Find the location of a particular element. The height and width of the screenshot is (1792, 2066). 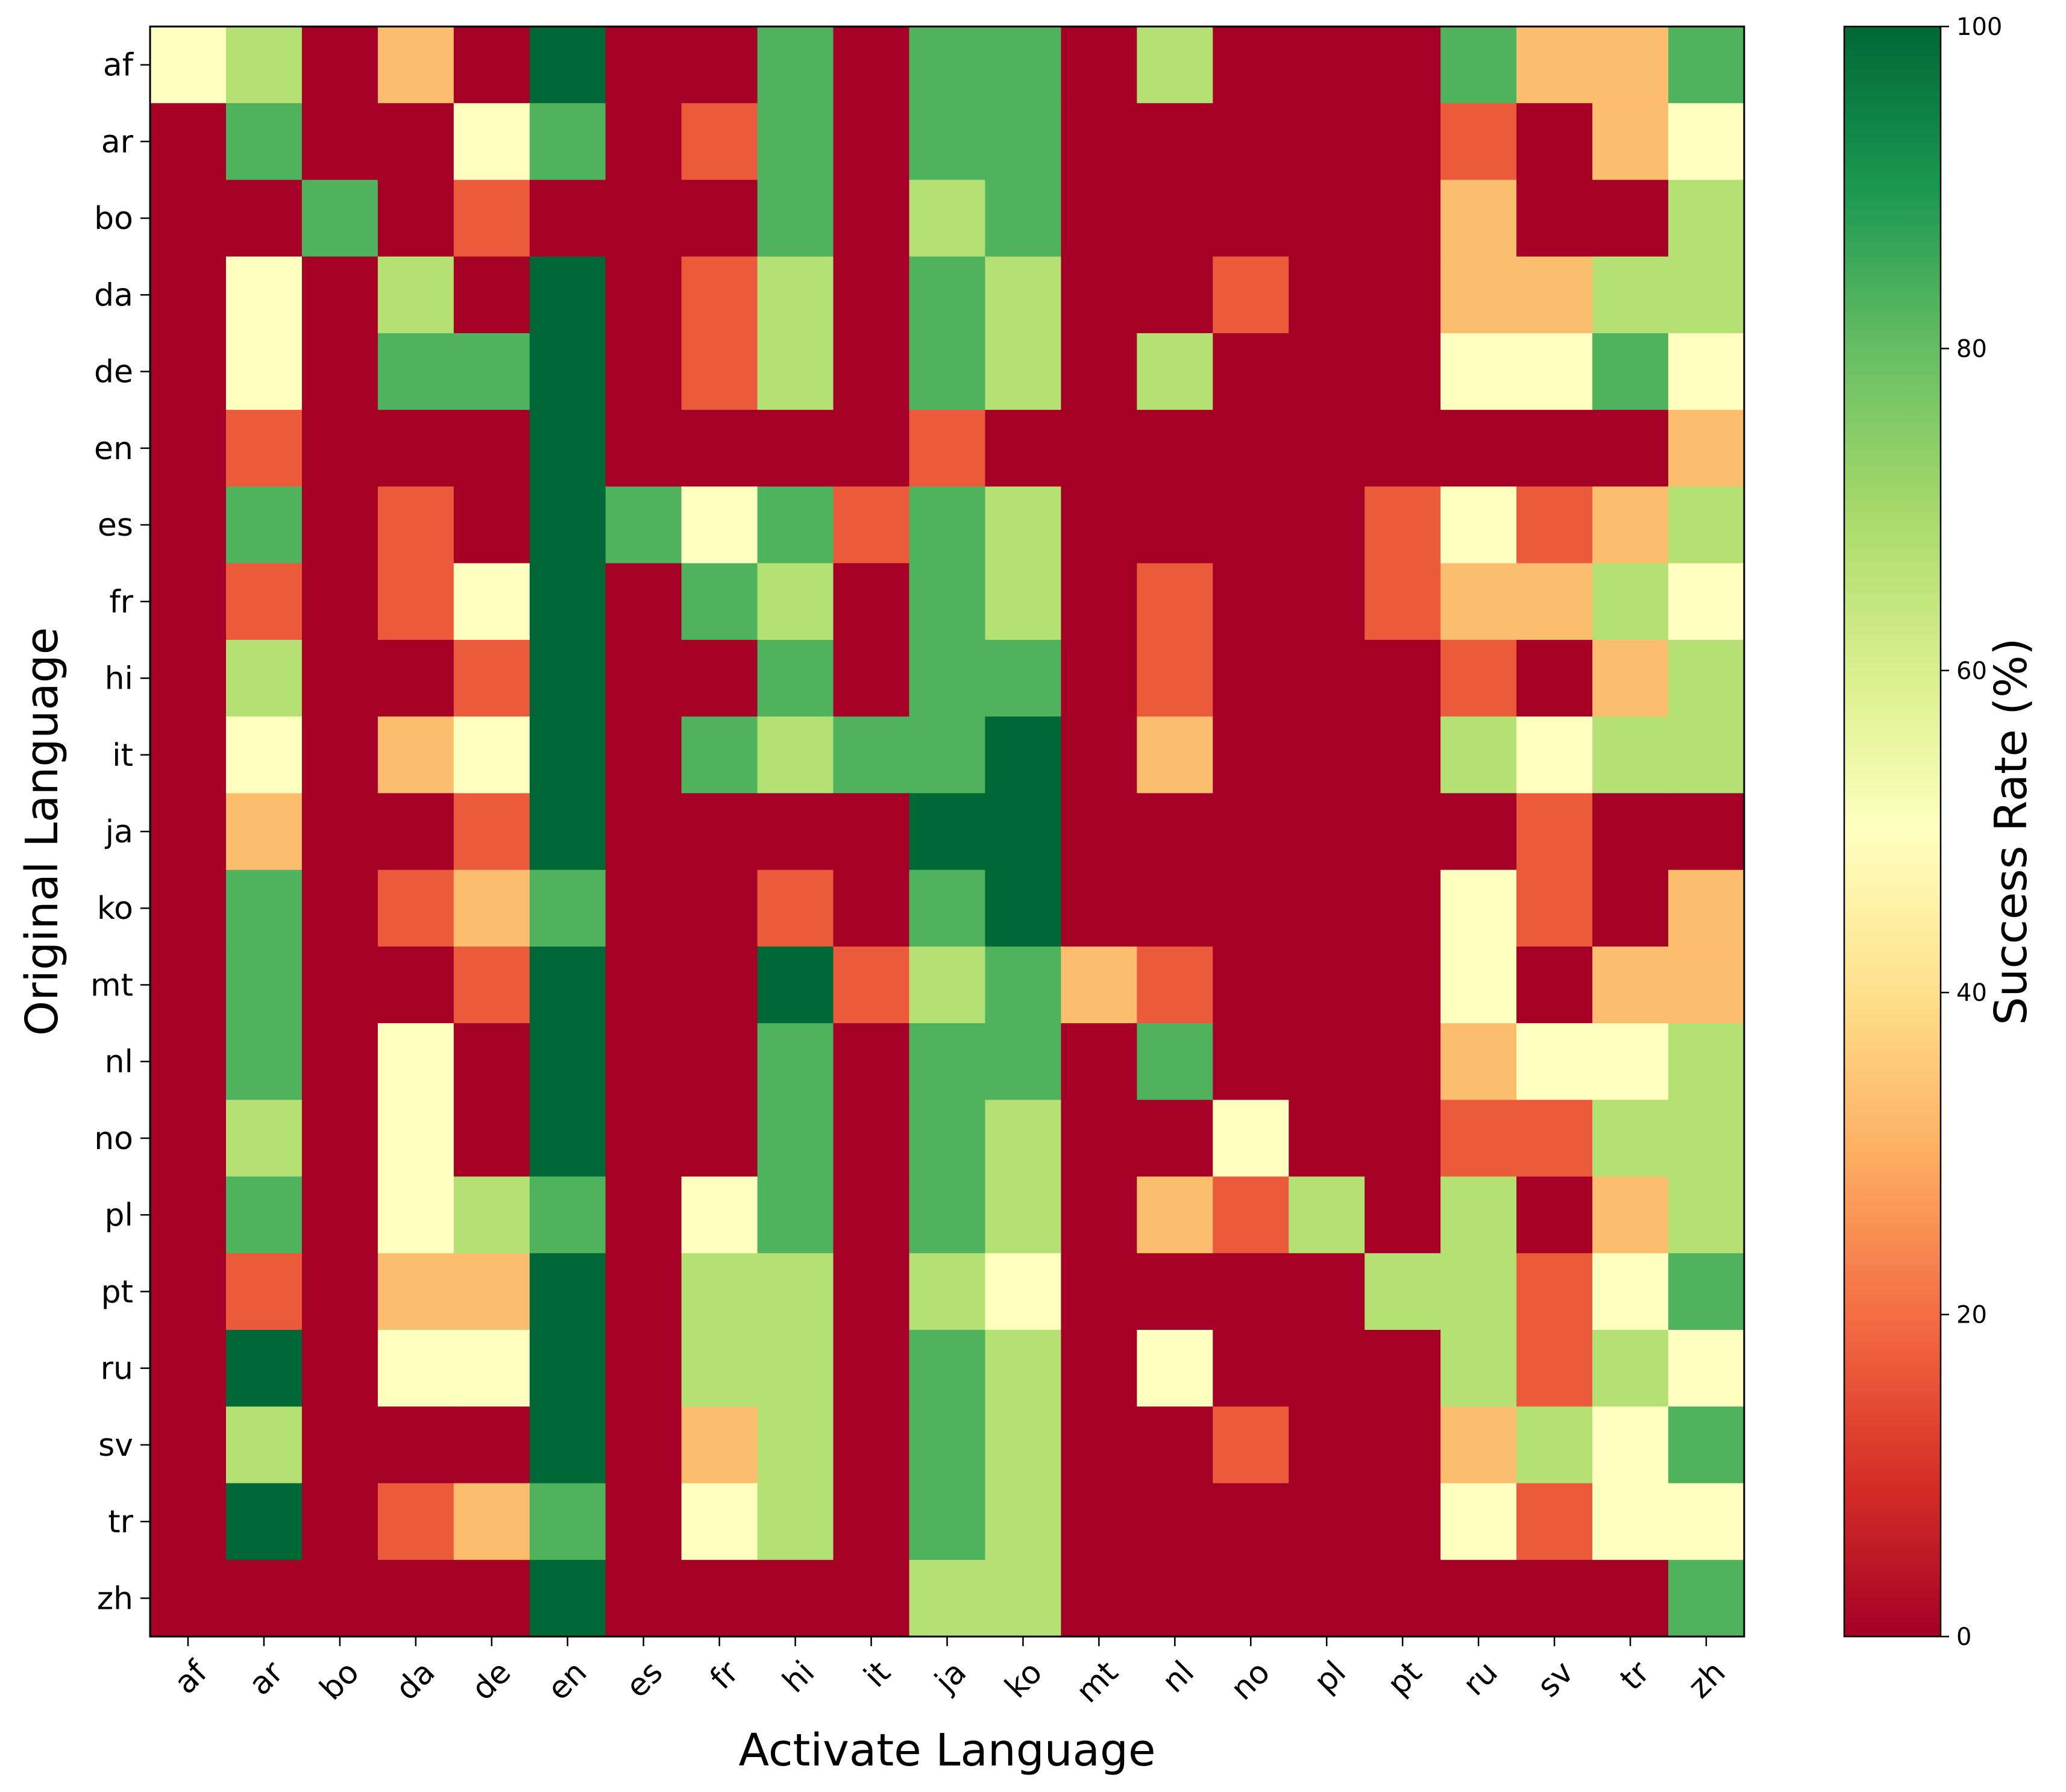

heatmap-cell-fr-hi is located at coordinates (795, 602).